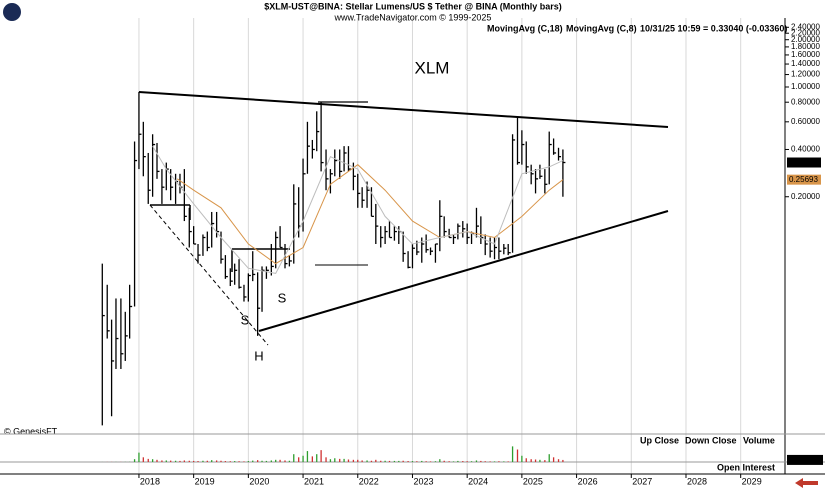 This screenshot has height=491, width=825. What do you see at coordinates (369, 481) in the screenshot?
I see `x-tick-label: 2022` at bounding box center [369, 481].